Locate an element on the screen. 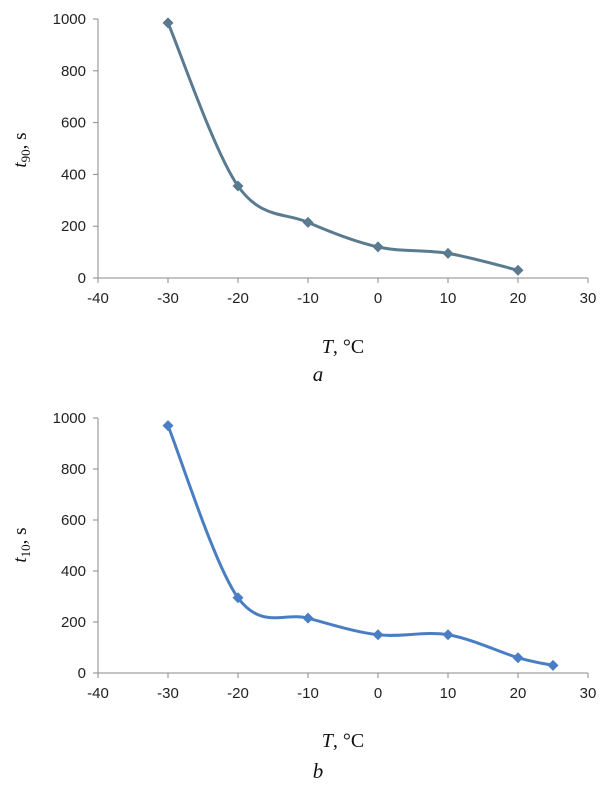  panel-label: a is located at coordinates (318, 374).